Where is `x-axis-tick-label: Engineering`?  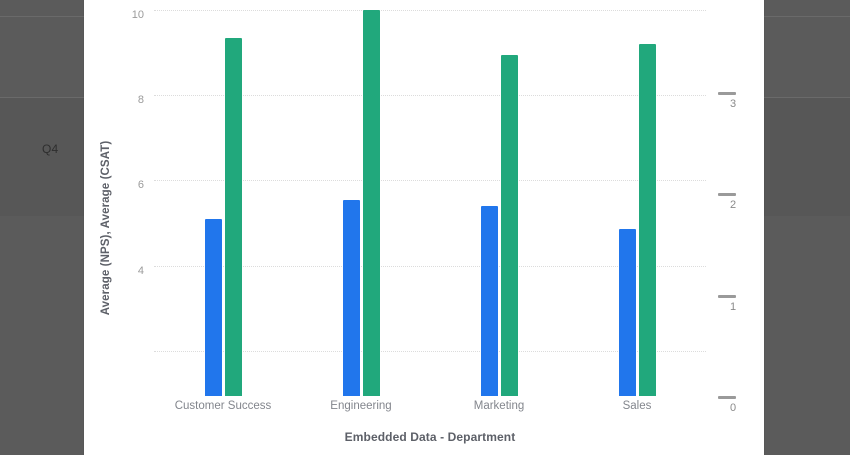
x-axis-tick-label: Engineering is located at coordinates (361, 406).